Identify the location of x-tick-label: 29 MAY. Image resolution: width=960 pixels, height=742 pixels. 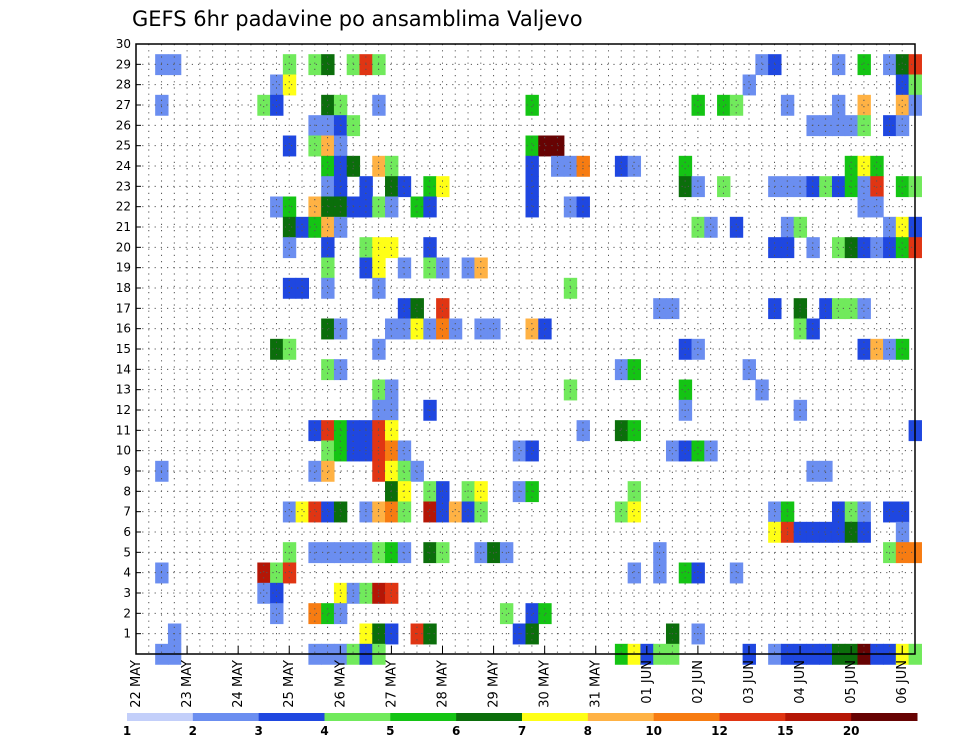
(494, 684).